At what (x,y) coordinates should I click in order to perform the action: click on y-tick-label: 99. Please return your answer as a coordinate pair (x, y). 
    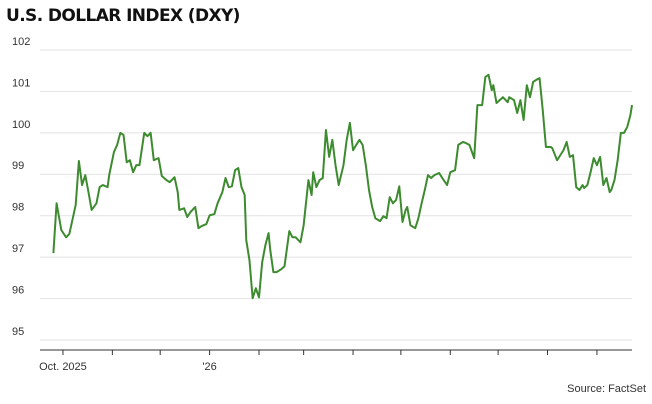
    Looking at the image, I should click on (18, 166).